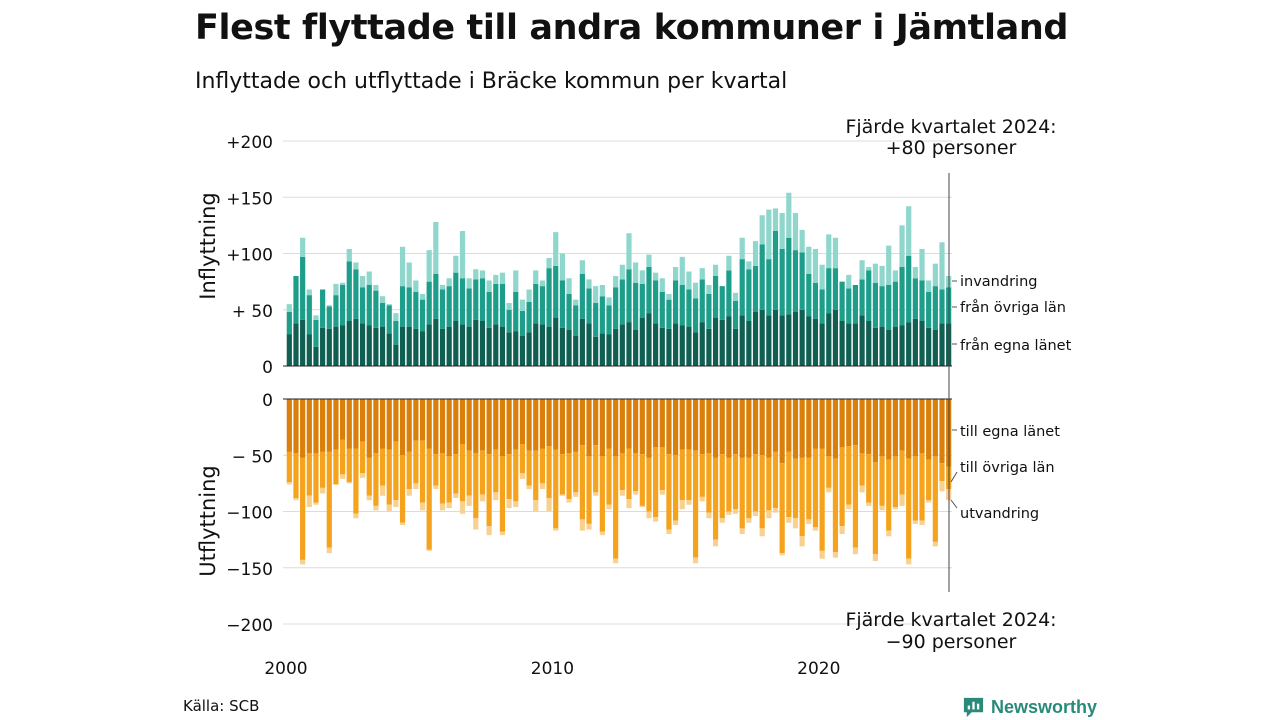  I want to click on label-till-ovriga-lan: till övriga län, so click(1007, 468).